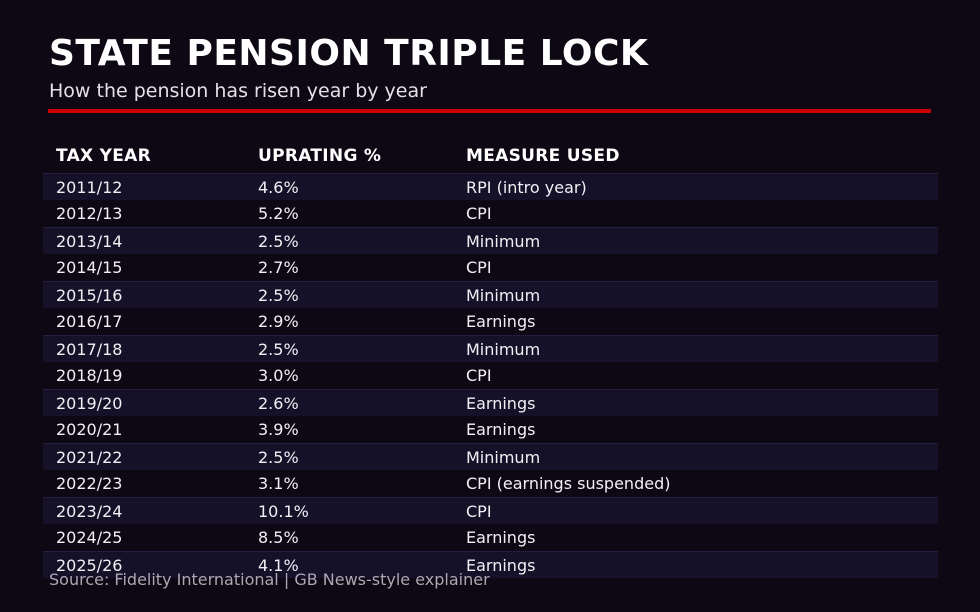 This screenshot has width=980, height=612. What do you see at coordinates (89, 483) in the screenshot?
I see `cell-tax-year: 2022/23` at bounding box center [89, 483].